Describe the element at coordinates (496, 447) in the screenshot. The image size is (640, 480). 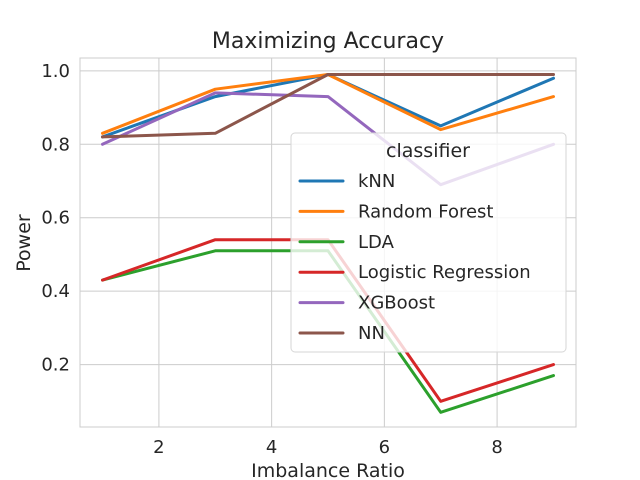
I see `x-tick-label: 8` at that location.